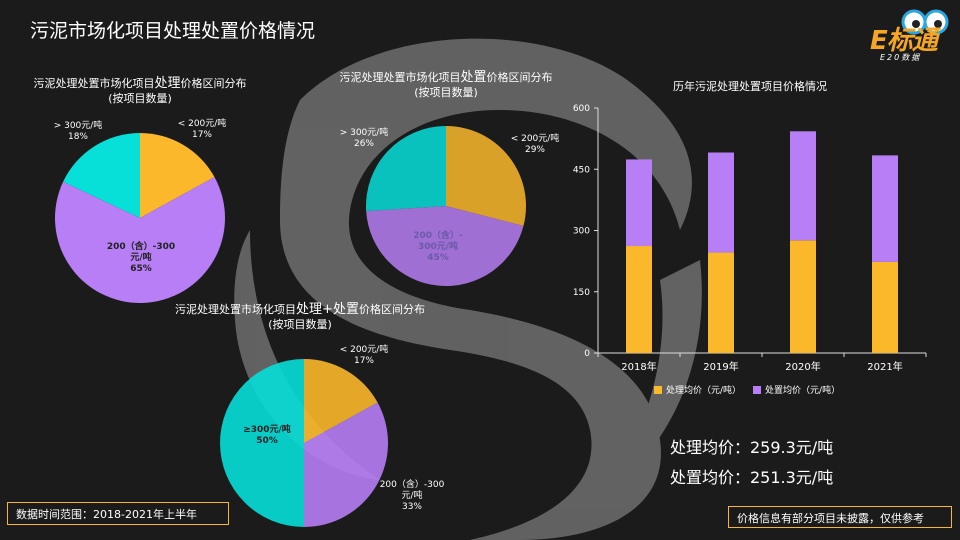  Describe the element at coordinates (412, 485) in the screenshot. I see `pie3-label-mid-a: 200（含）-300` at that location.